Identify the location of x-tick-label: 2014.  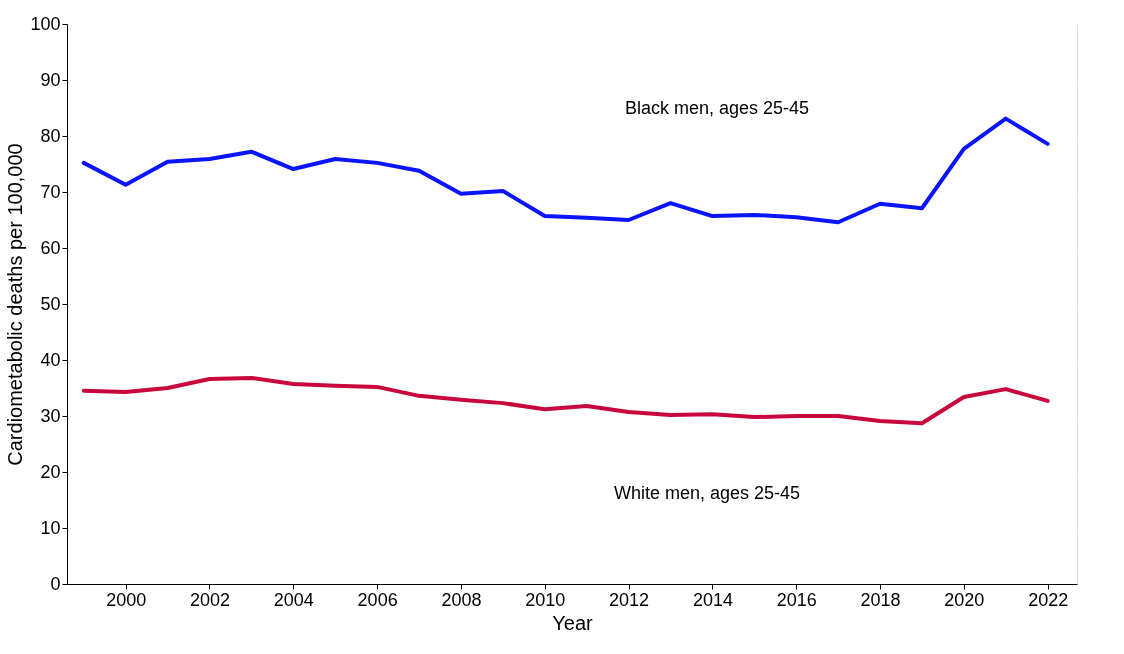
(712, 599).